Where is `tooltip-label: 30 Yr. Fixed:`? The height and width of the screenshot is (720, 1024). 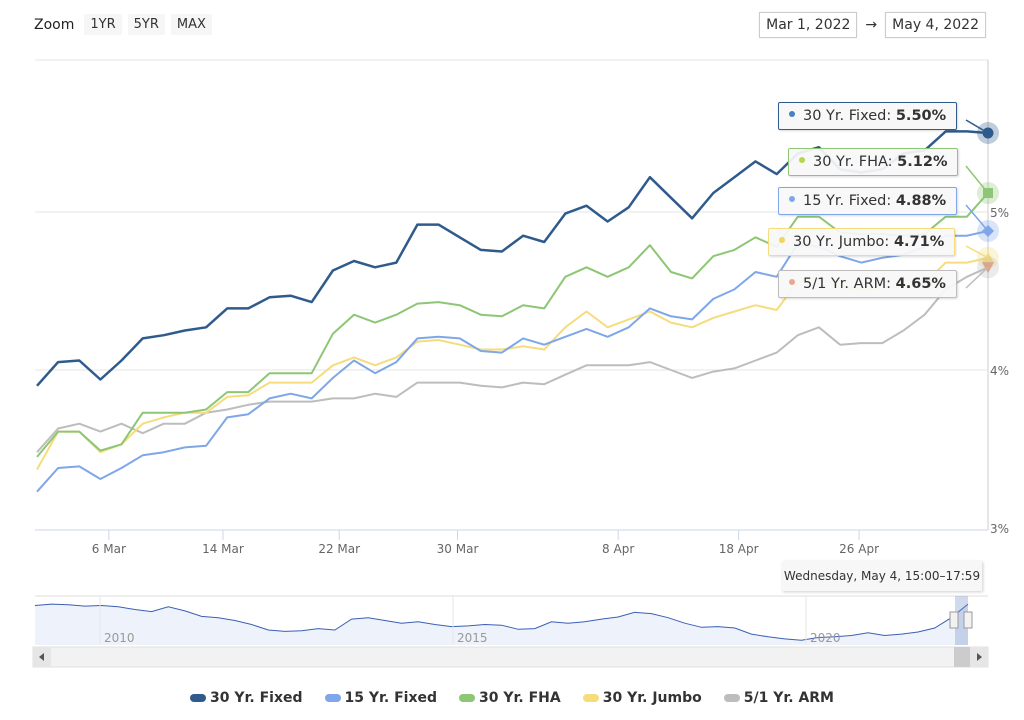 tooltip-label: 30 Yr. Fixed: is located at coordinates (849, 116).